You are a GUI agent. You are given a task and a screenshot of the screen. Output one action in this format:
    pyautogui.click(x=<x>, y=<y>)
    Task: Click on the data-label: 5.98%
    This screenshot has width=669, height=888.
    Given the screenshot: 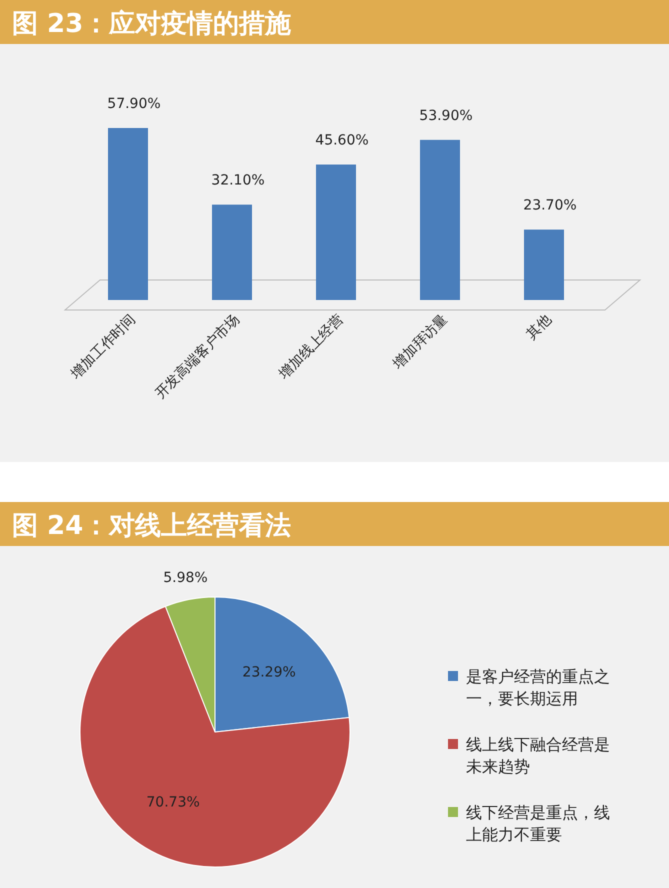 What is the action you would take?
    pyautogui.click(x=185, y=578)
    